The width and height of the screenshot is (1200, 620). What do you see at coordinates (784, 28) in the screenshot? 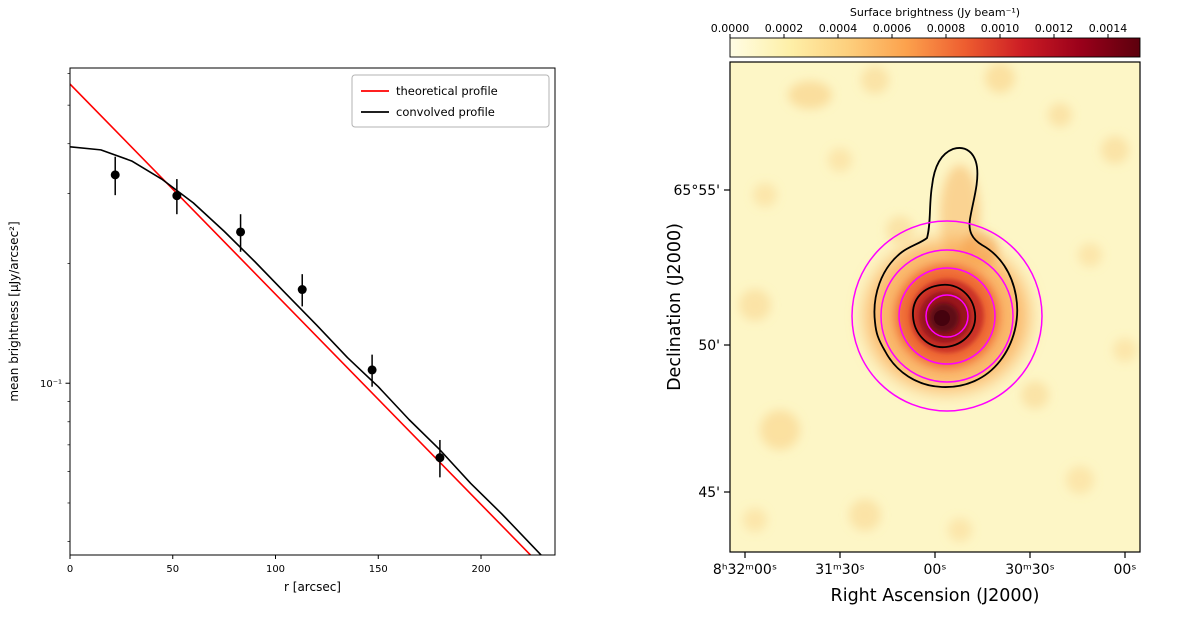
I see `colorbar-tick-label: 0.0002` at bounding box center [784, 28].